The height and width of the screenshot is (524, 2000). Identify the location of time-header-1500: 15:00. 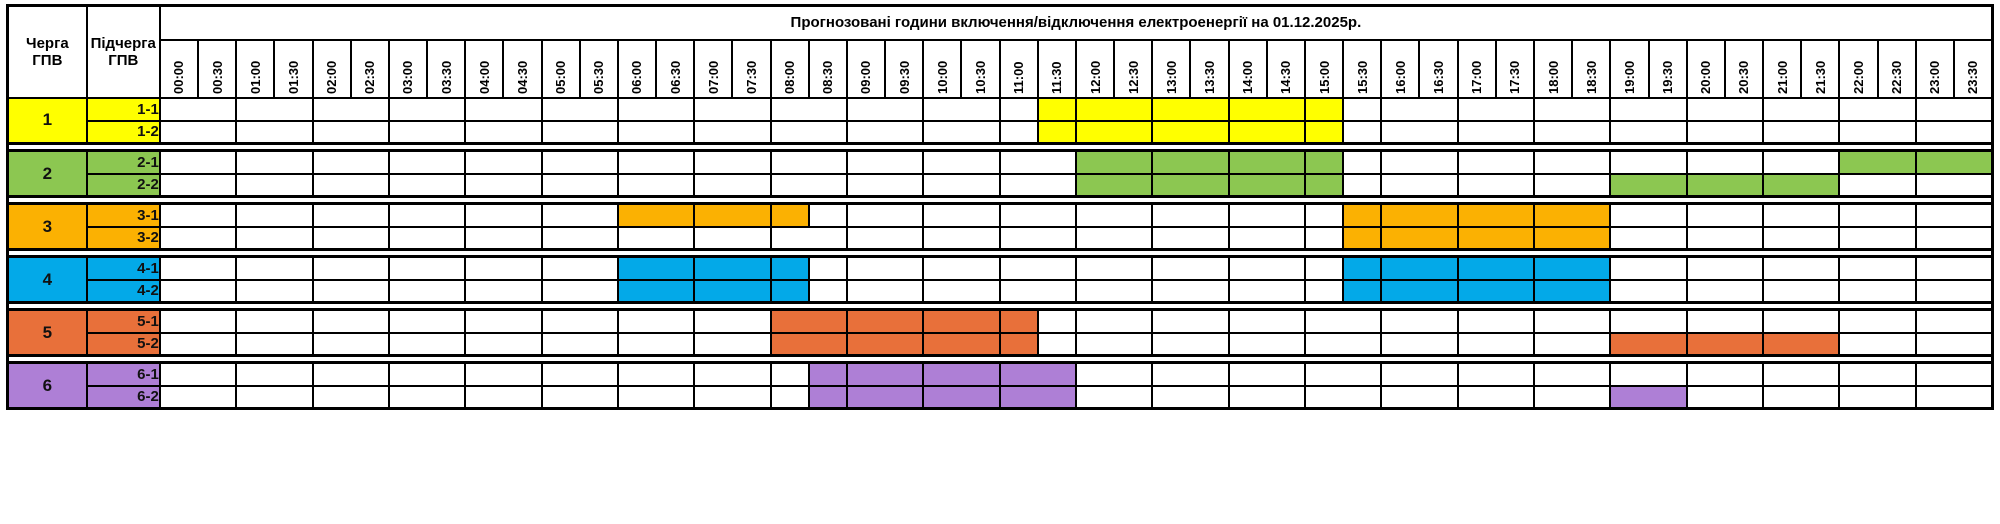
(1324, 68).